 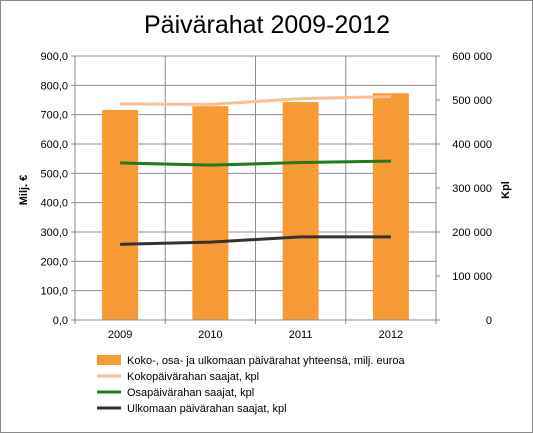 I want to click on y-right-tick-label: 400 000, so click(x=472, y=145).